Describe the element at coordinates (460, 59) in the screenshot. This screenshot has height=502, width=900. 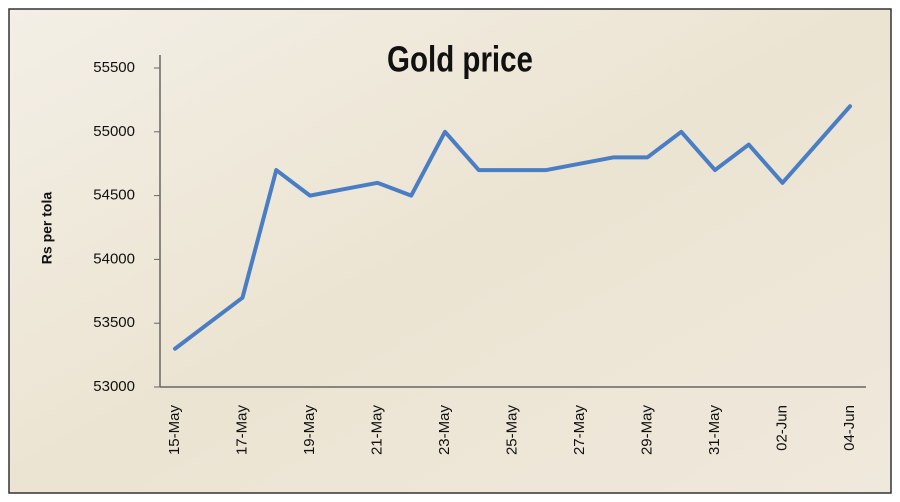
I see `chart-title: Gold price` at that location.